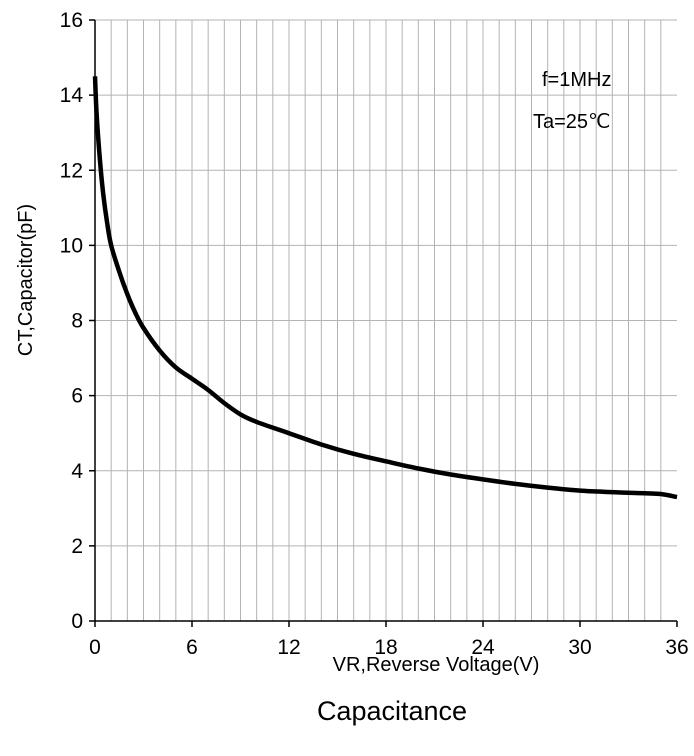 This screenshot has width=694, height=756. What do you see at coordinates (436, 665) in the screenshot?
I see `x-axis-title: VR,Reverse Voltage(V)` at bounding box center [436, 665].